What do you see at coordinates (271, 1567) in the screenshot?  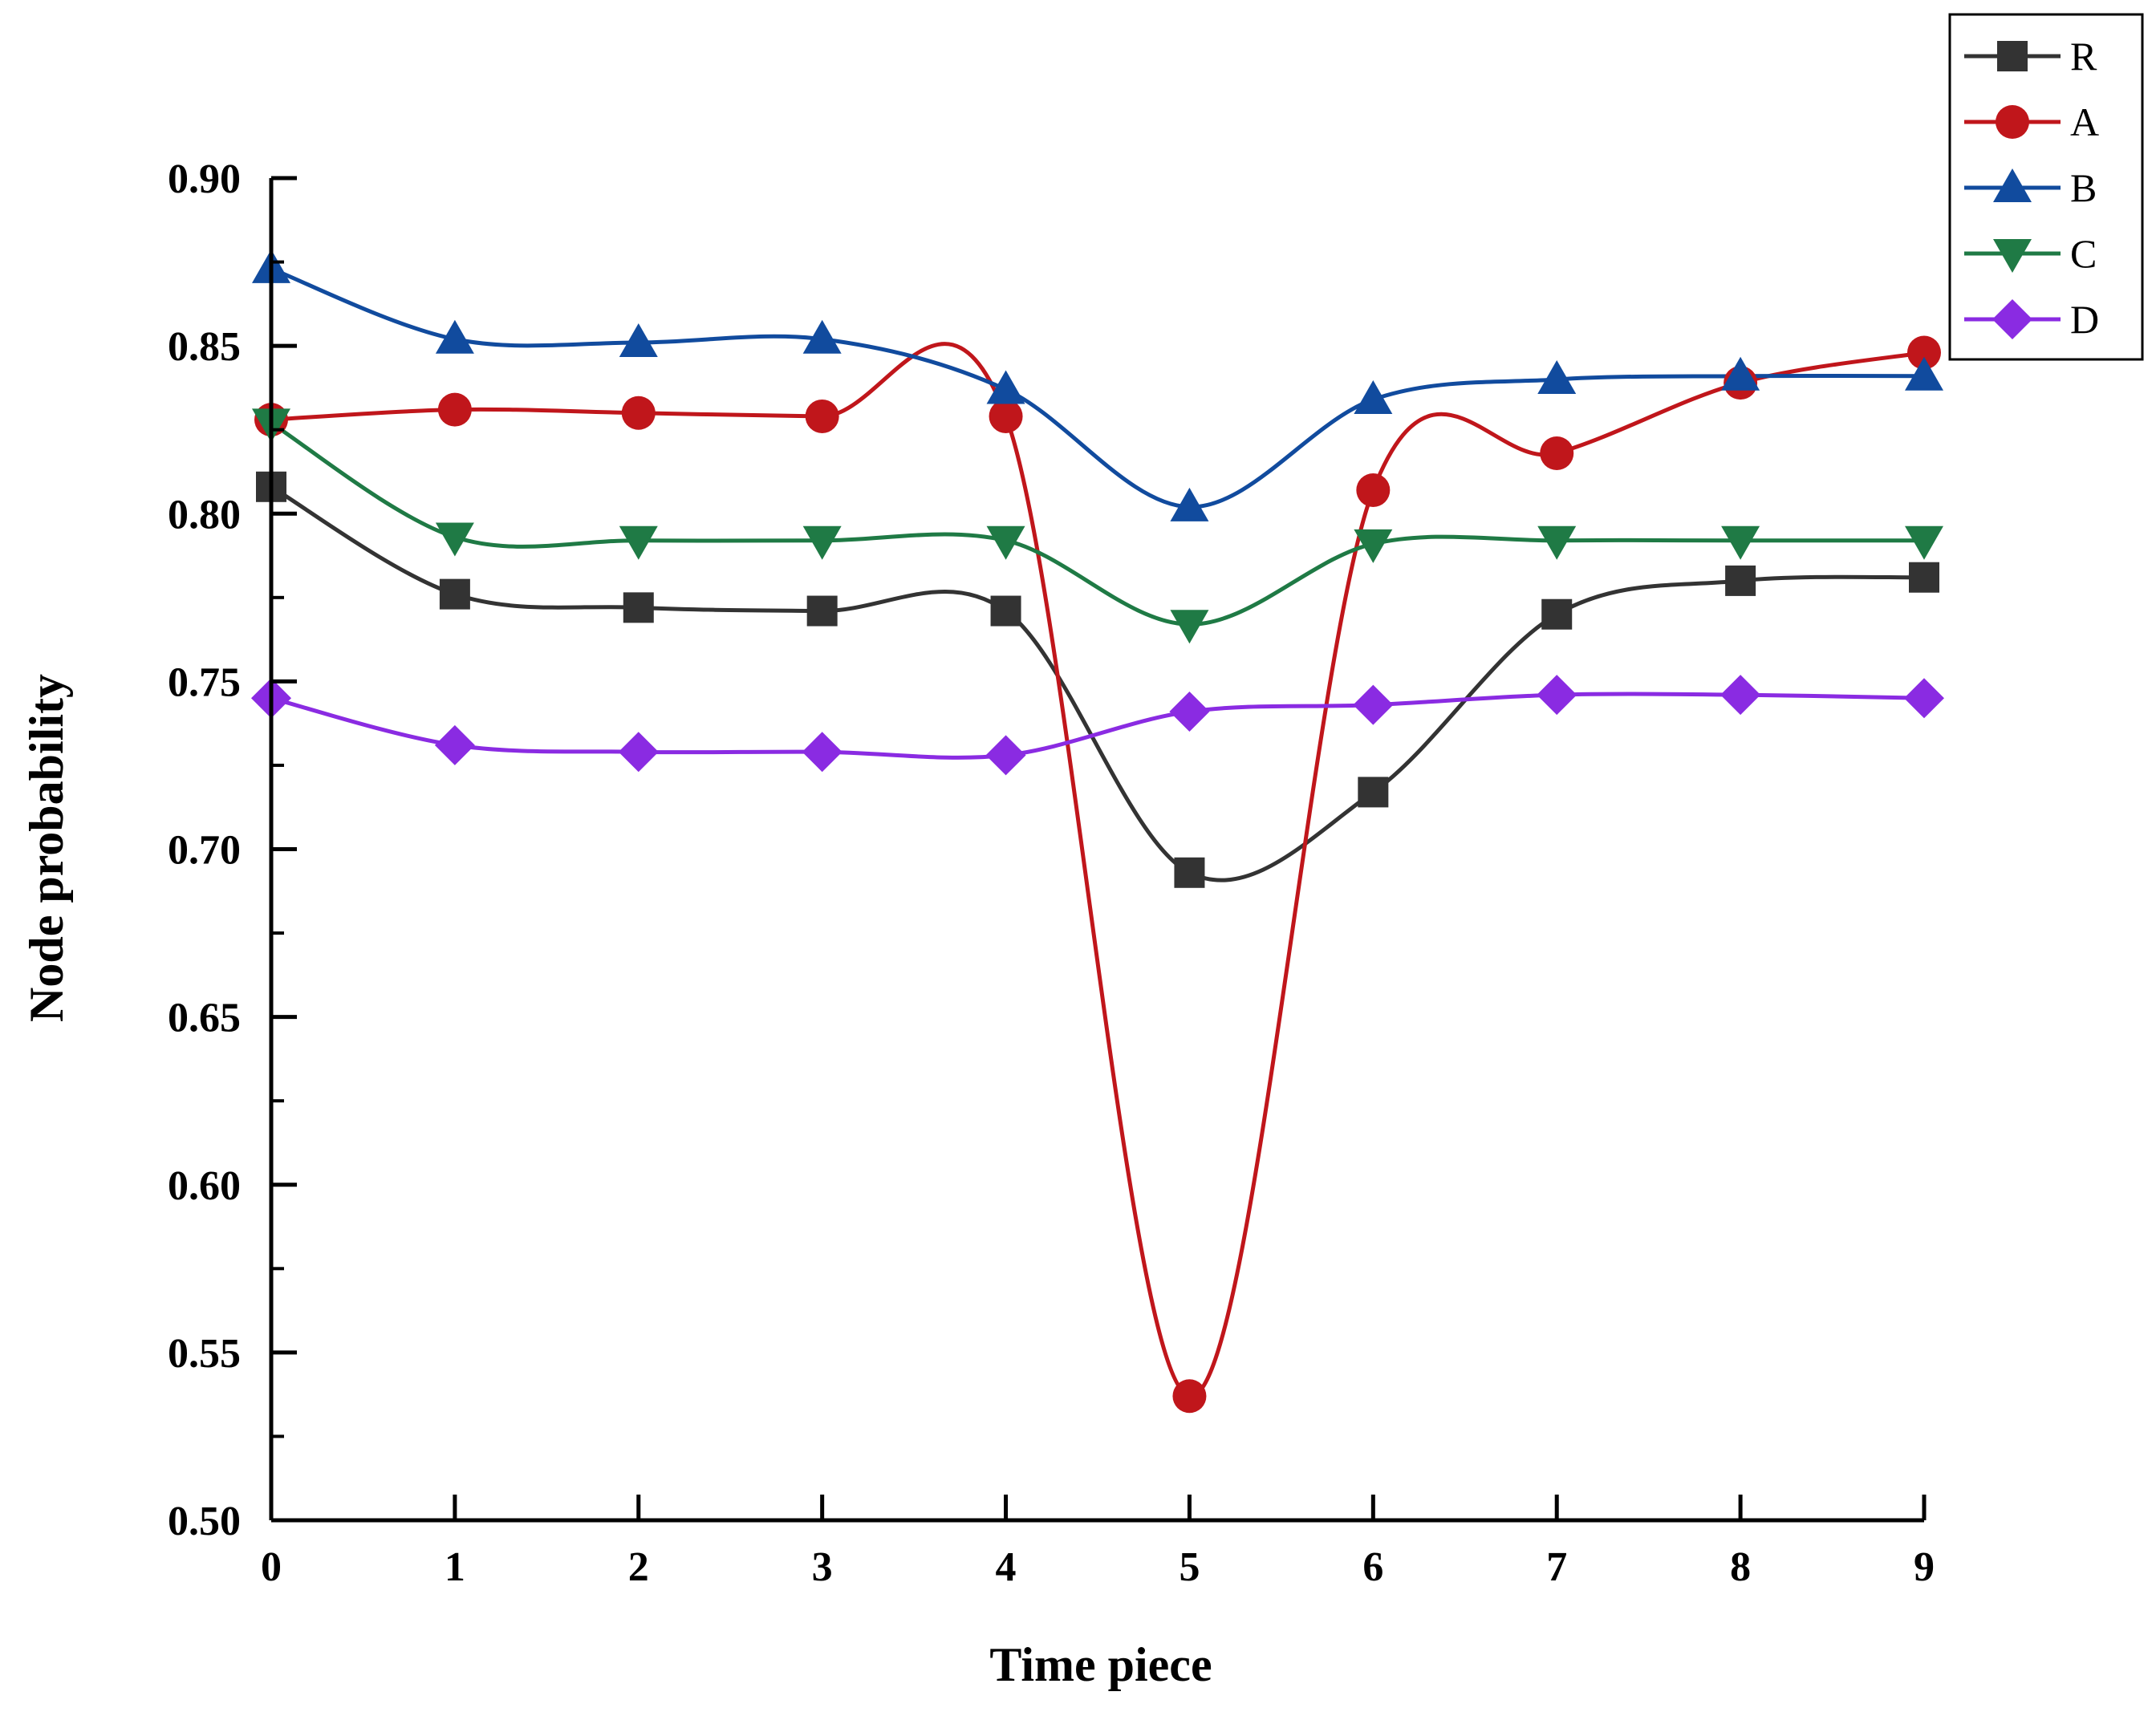 I see `x-tick-label: 0` at bounding box center [271, 1567].